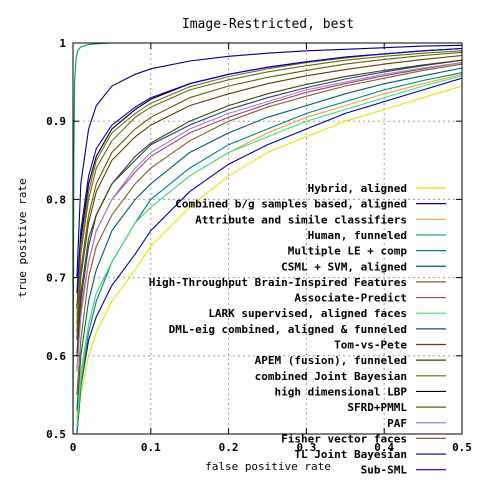 This screenshot has height=480, width=480. What do you see at coordinates (357, 235) in the screenshot?
I see `legend-label: Human, funneled` at bounding box center [357, 235].